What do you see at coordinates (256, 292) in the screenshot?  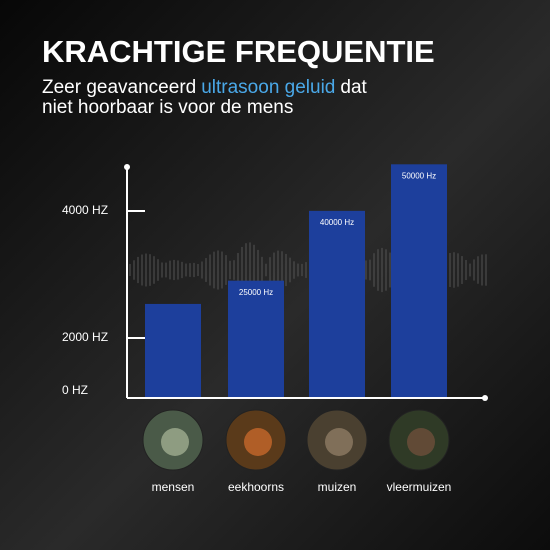 I see `value-label: 25000 Hz` at bounding box center [256, 292].